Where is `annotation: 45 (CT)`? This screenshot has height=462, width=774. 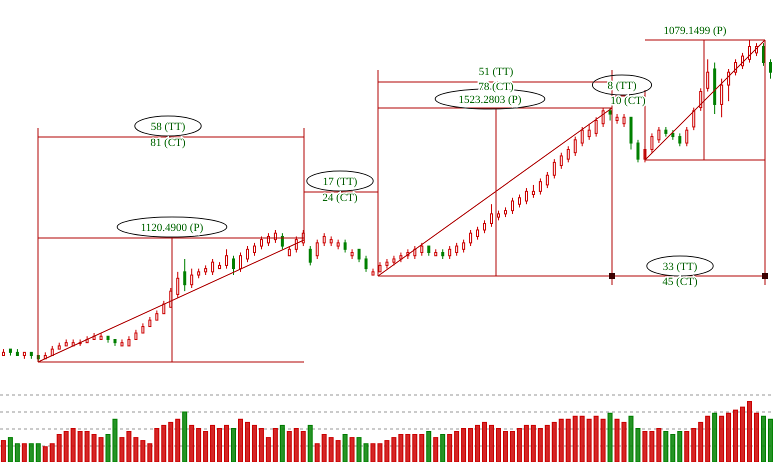
annotation: 45 (CT) is located at coordinates (680, 282).